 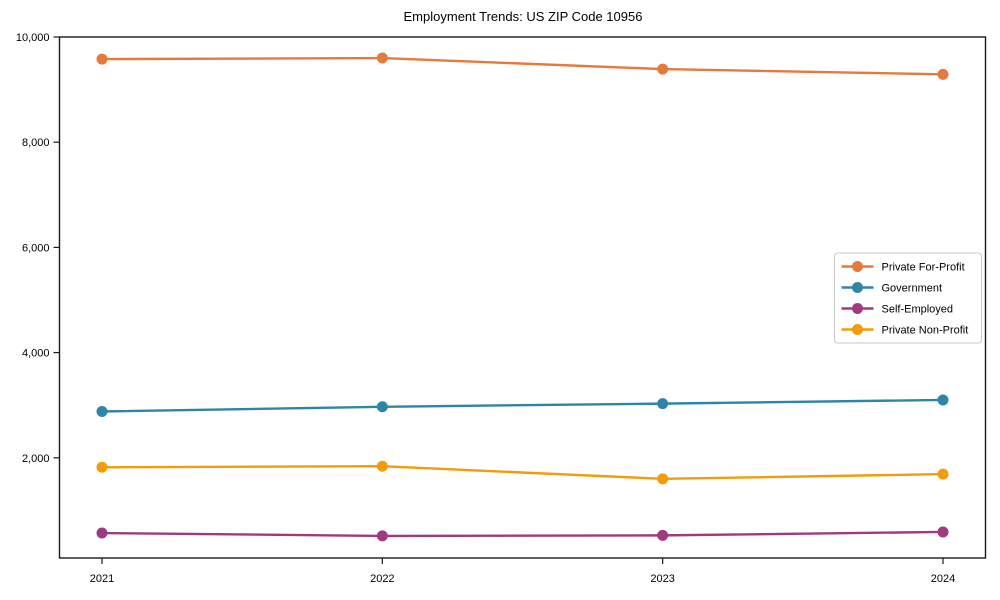 What do you see at coordinates (33, 38) in the screenshot?
I see `y-tick-label: 10,000` at bounding box center [33, 38].